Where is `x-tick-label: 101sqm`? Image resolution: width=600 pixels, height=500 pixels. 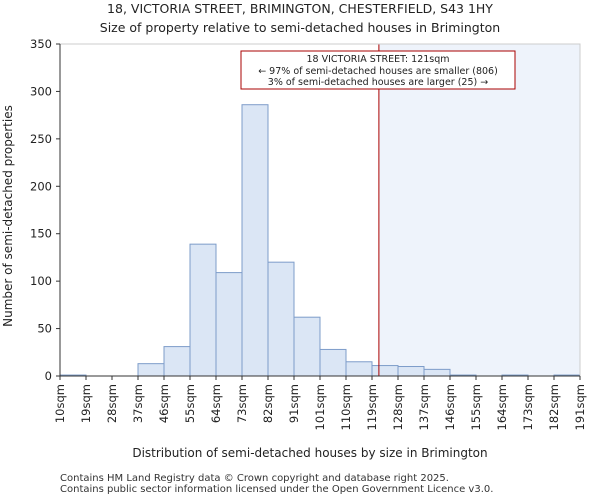 x-tick-label: 101sqm is located at coordinates (320, 407).